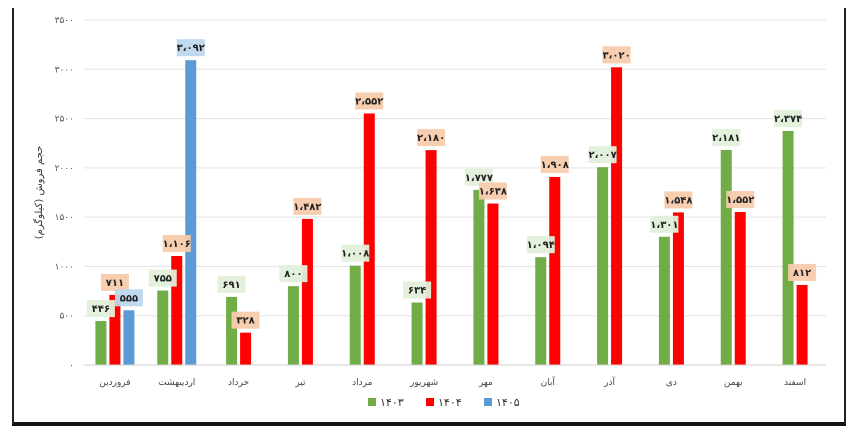 This screenshot has width=858, height=441. I want to click on data-label: ۱،۷۷۷, so click(479, 178).